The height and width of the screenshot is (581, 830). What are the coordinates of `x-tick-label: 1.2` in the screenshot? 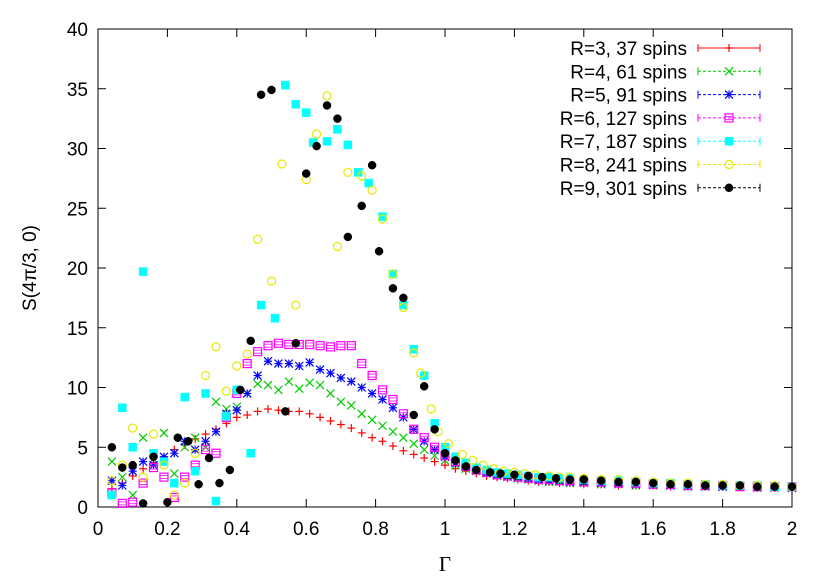 It's located at (514, 529).